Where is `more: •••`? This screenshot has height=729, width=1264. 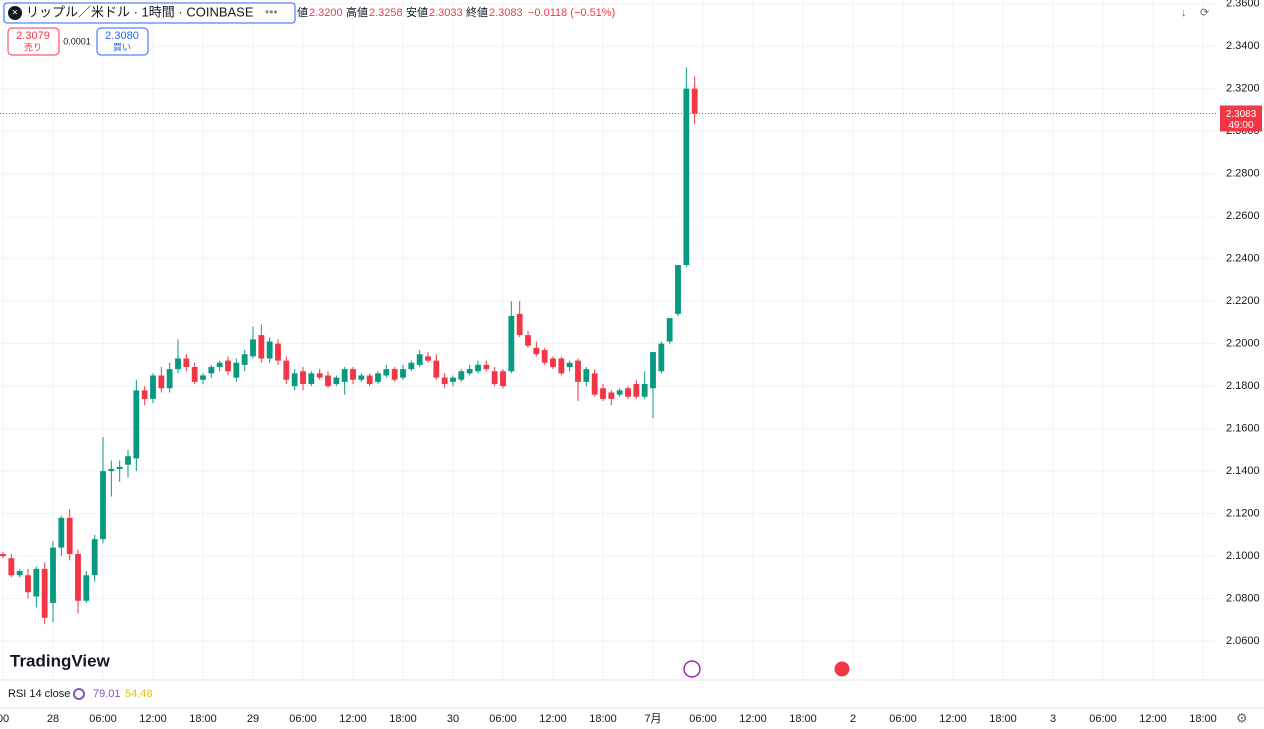 more: ••• is located at coordinates (271, 12).